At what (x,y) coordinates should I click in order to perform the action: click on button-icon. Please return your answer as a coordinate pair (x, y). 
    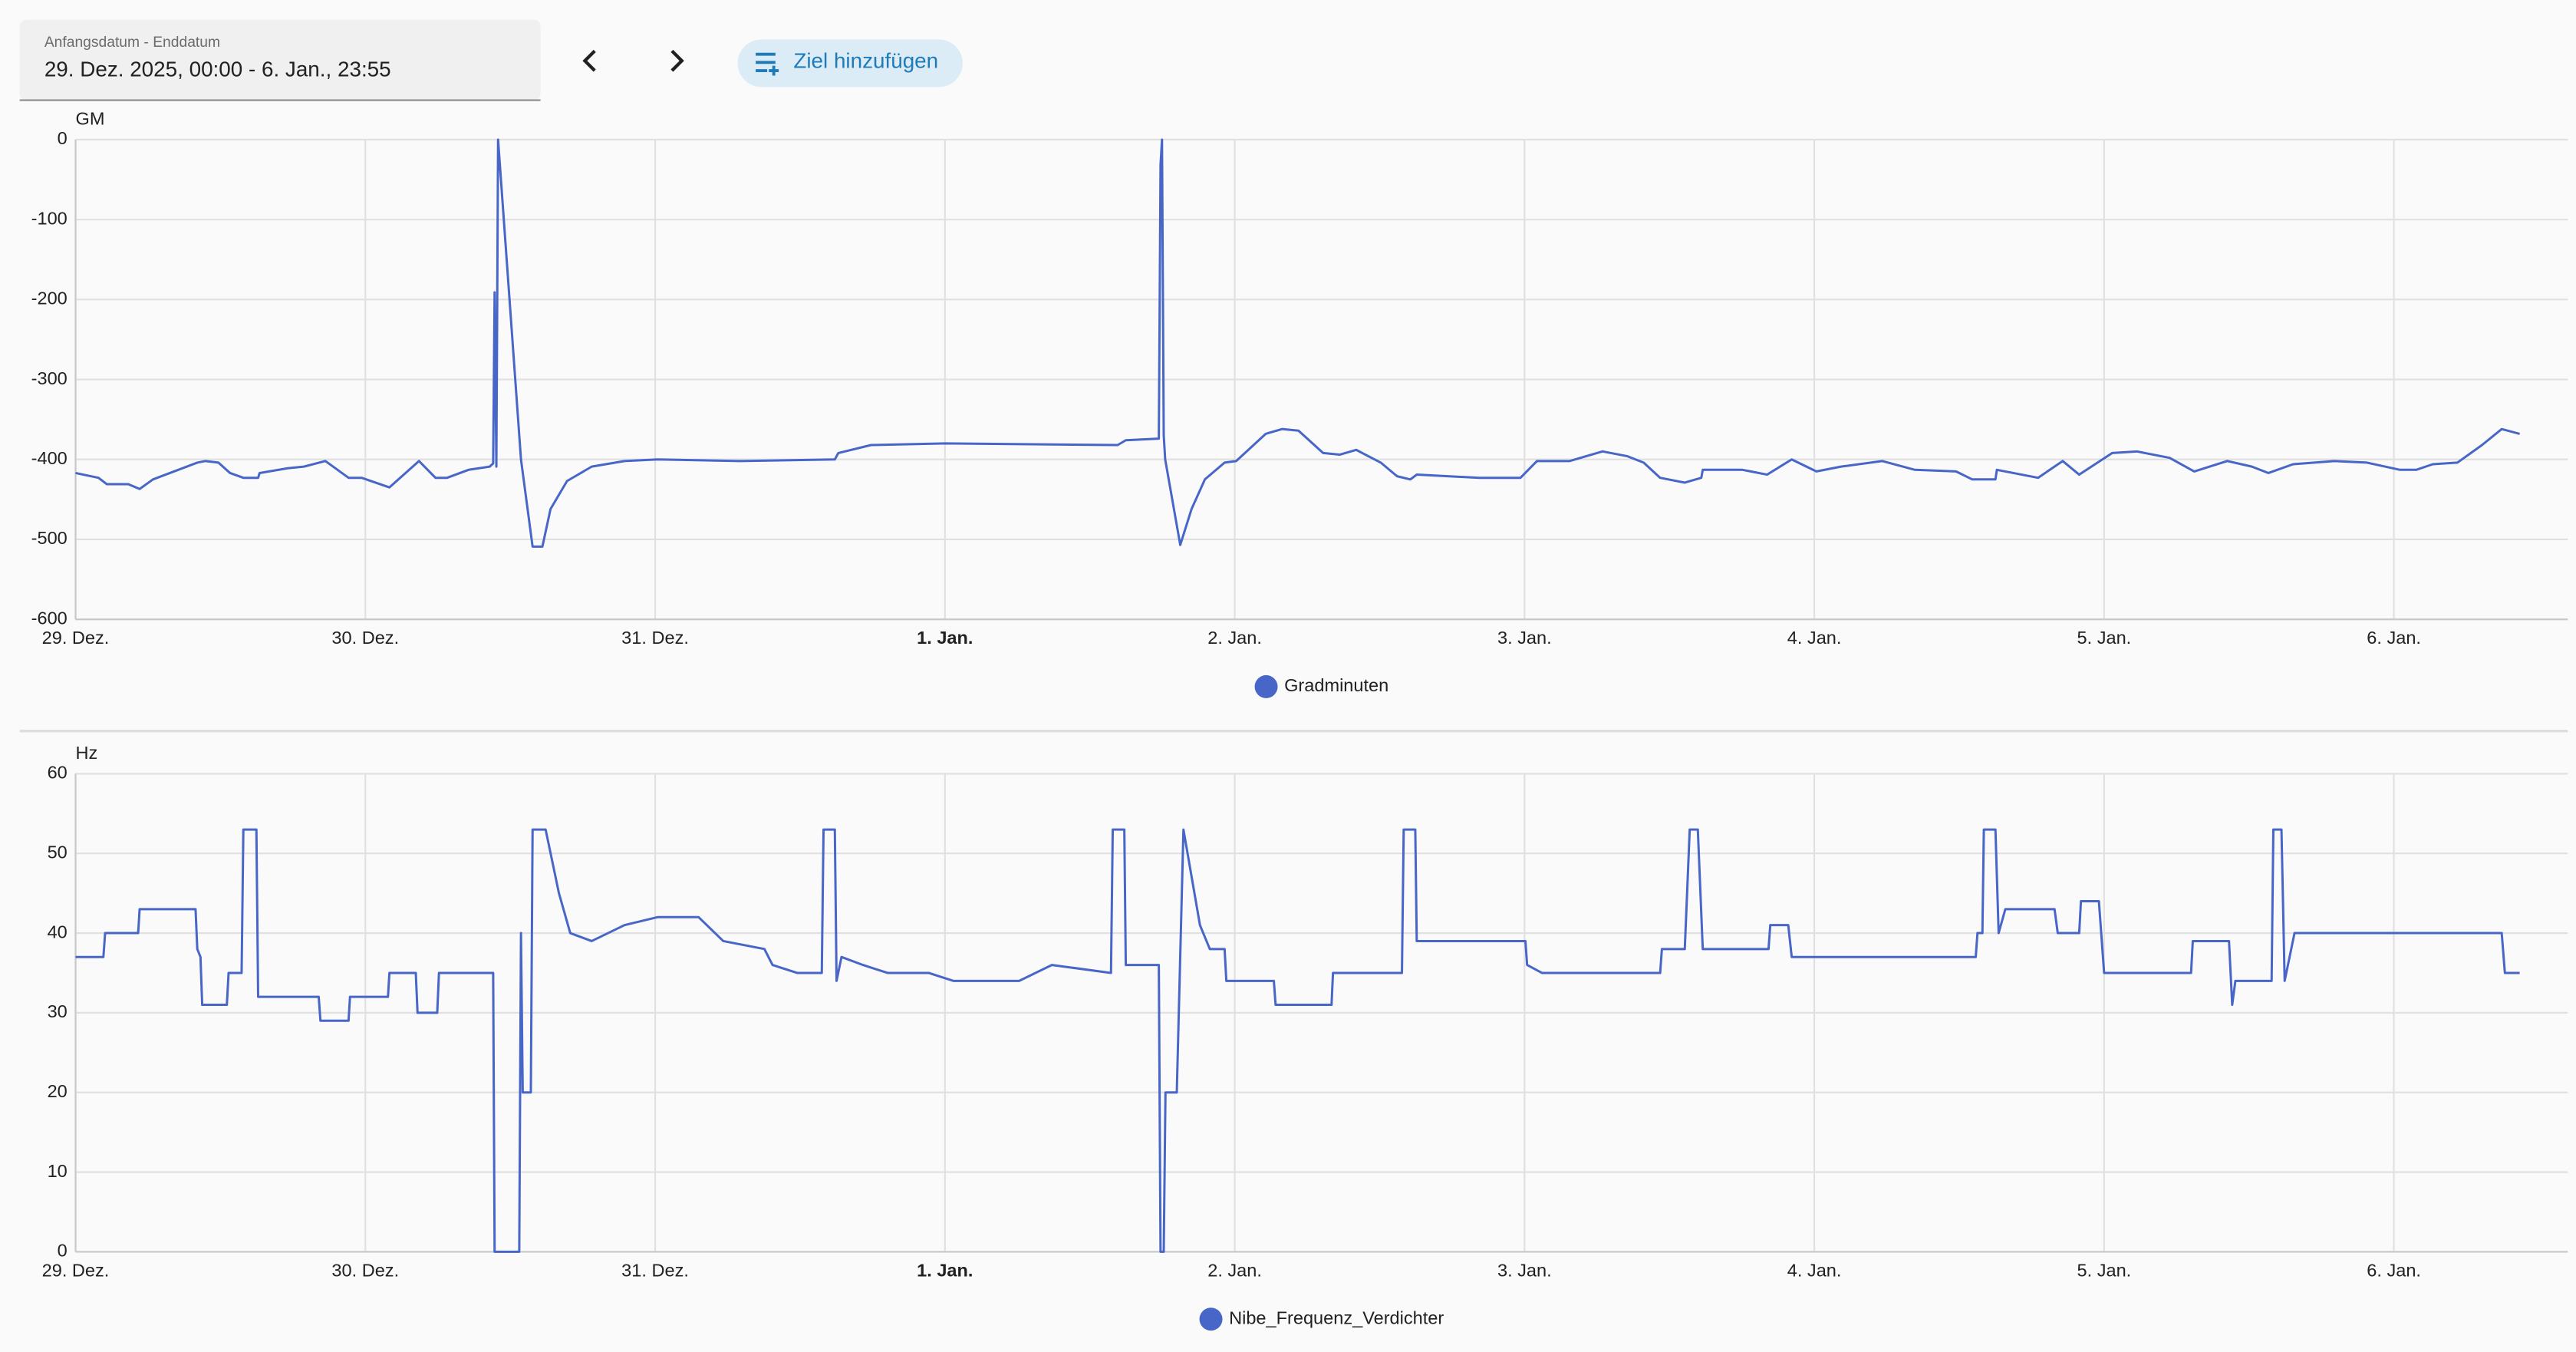
    Looking at the image, I should click on (767, 64).